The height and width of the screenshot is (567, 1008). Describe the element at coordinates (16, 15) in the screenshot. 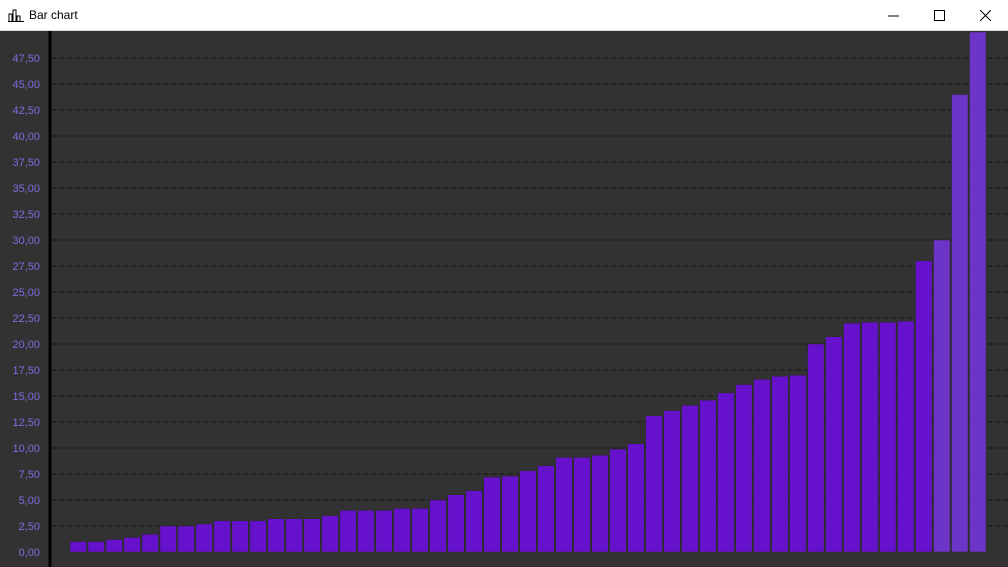

I see `bar-chart-icon` at that location.